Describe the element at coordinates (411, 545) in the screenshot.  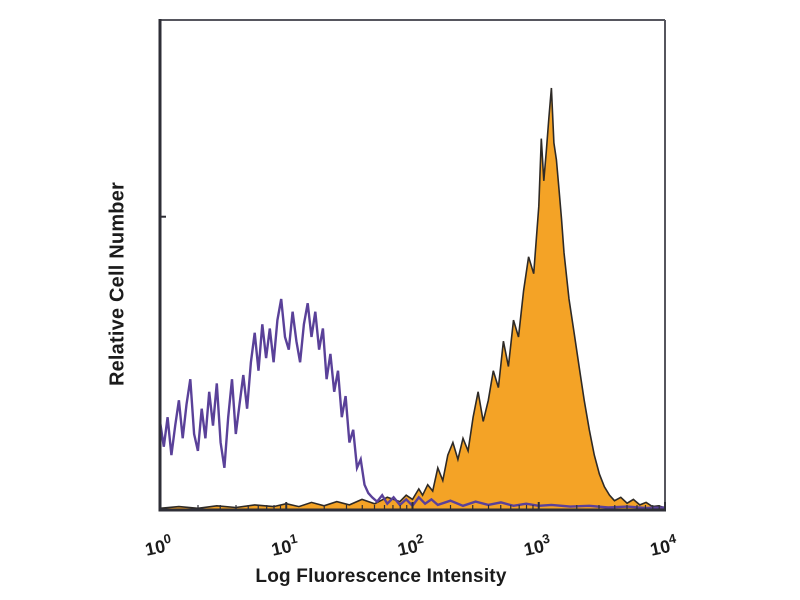
I see `x-tick-label: 10²` at that location.